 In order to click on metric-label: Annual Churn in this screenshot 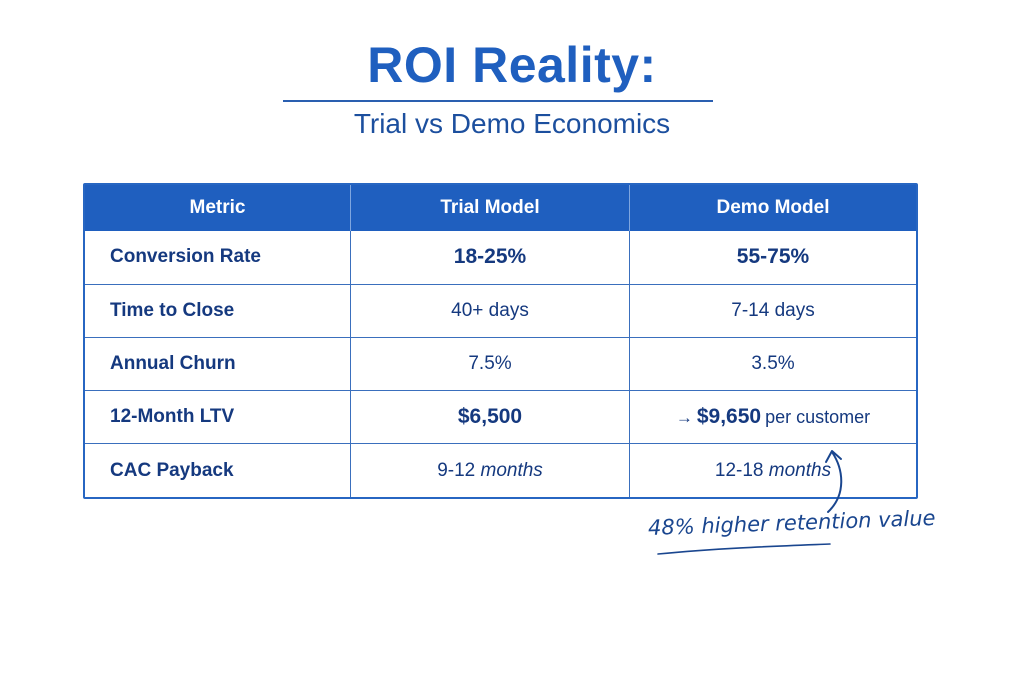, I will do `click(218, 363)`.